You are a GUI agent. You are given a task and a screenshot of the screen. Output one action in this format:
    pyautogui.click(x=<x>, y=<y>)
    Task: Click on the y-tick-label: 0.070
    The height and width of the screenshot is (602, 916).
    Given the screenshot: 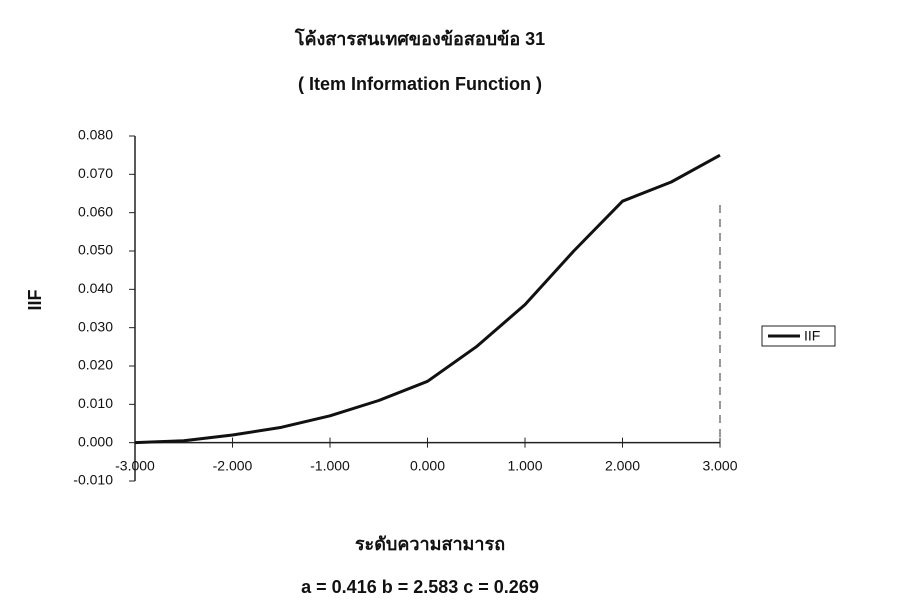 What is the action you would take?
    pyautogui.click(x=95, y=173)
    